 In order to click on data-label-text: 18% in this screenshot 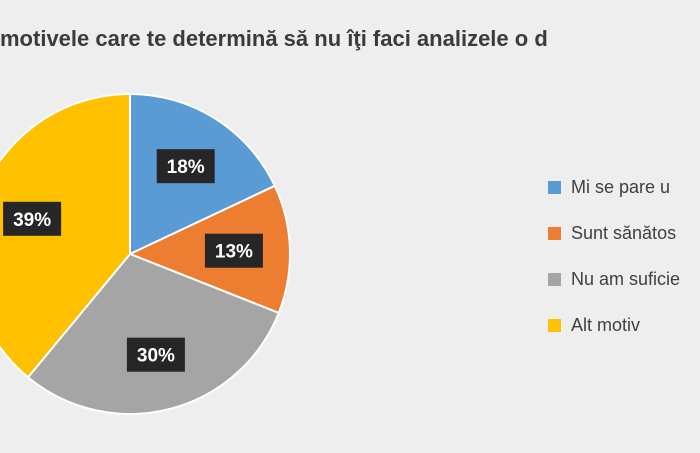, I will do `click(186, 167)`.